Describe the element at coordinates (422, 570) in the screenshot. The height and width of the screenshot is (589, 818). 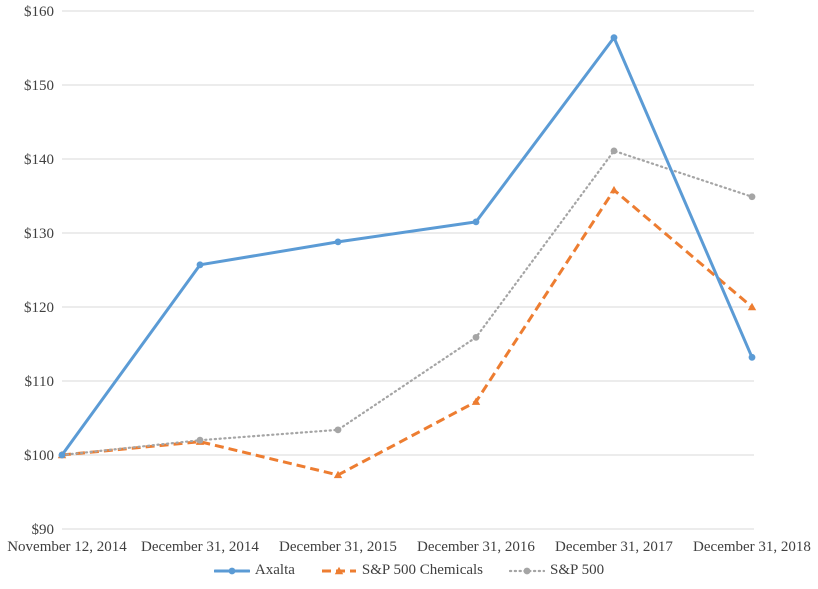
I see `legend-label: S&P 500 Chemicals` at that location.